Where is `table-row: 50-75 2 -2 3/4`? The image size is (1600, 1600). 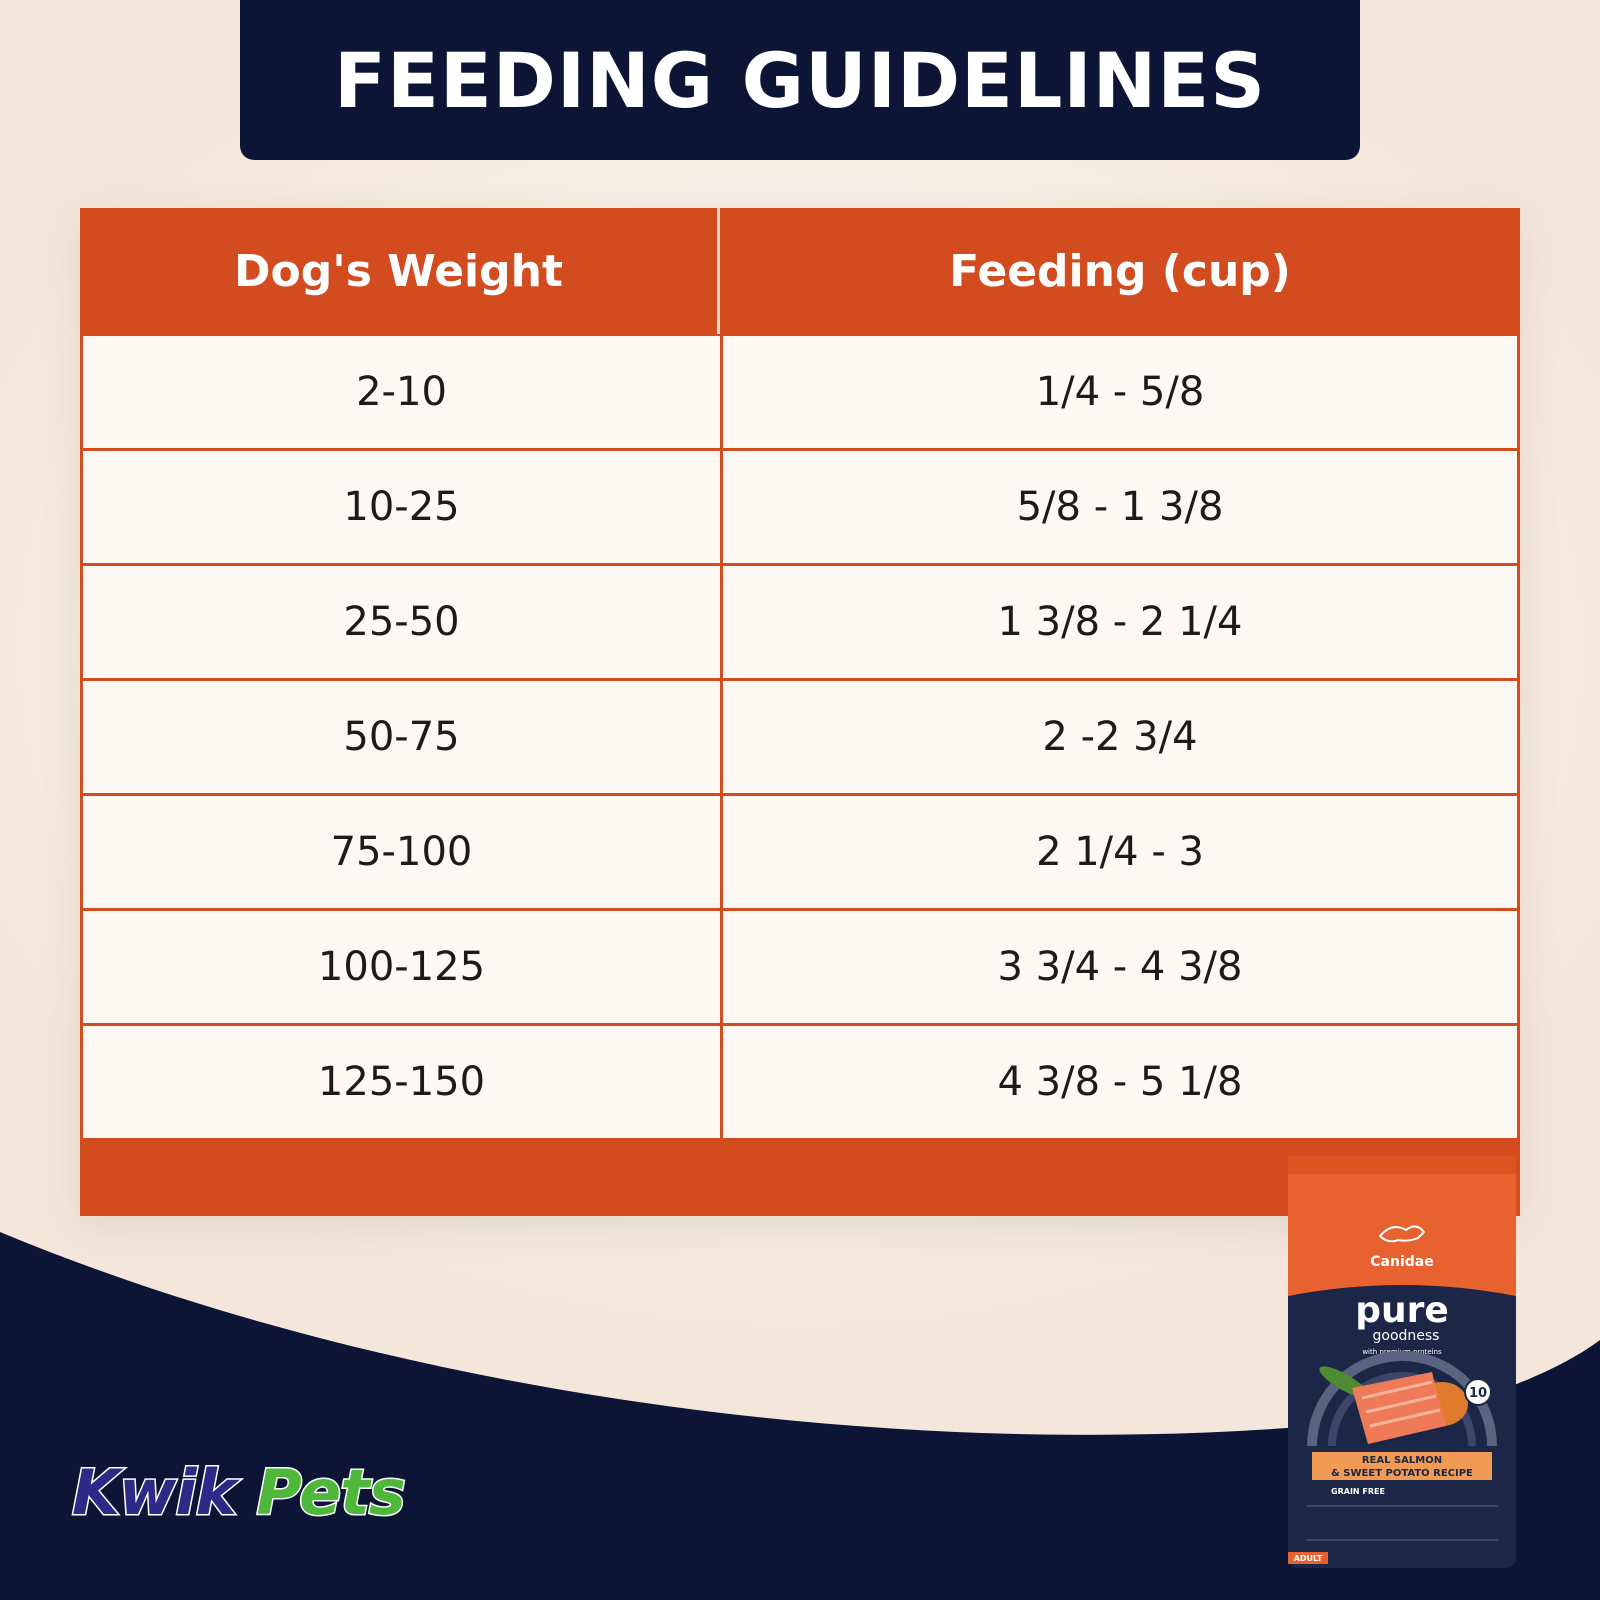
table-row: 50-75 2 -2 3/4 is located at coordinates (800, 737).